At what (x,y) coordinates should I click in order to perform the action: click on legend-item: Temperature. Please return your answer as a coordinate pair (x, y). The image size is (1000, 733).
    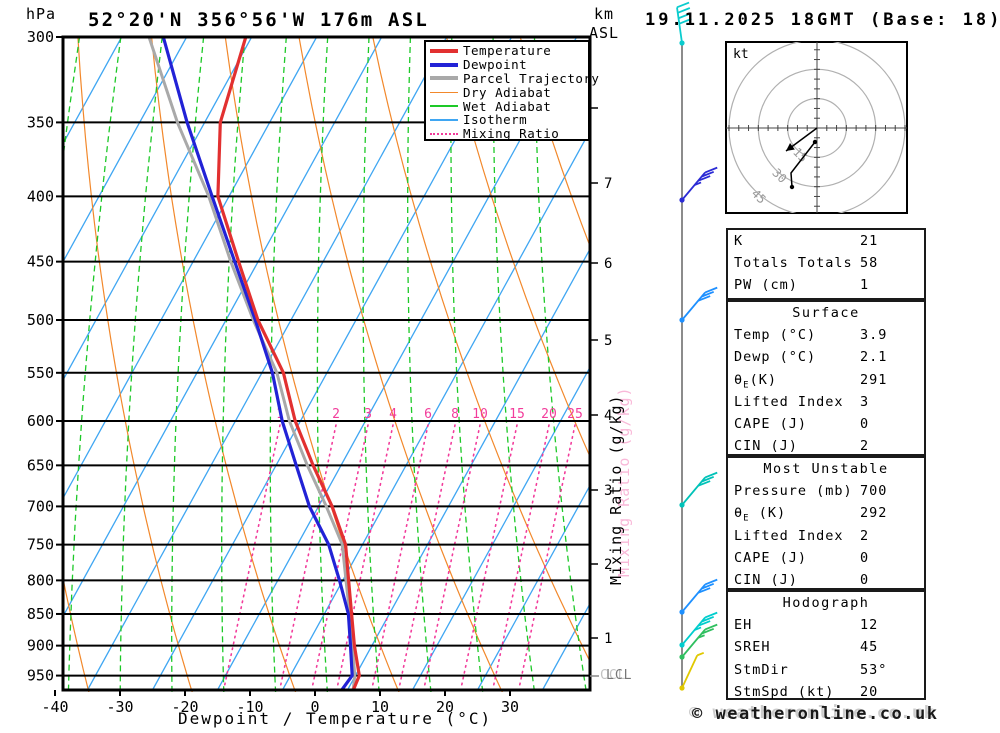
    Looking at the image, I should click on (509, 51).